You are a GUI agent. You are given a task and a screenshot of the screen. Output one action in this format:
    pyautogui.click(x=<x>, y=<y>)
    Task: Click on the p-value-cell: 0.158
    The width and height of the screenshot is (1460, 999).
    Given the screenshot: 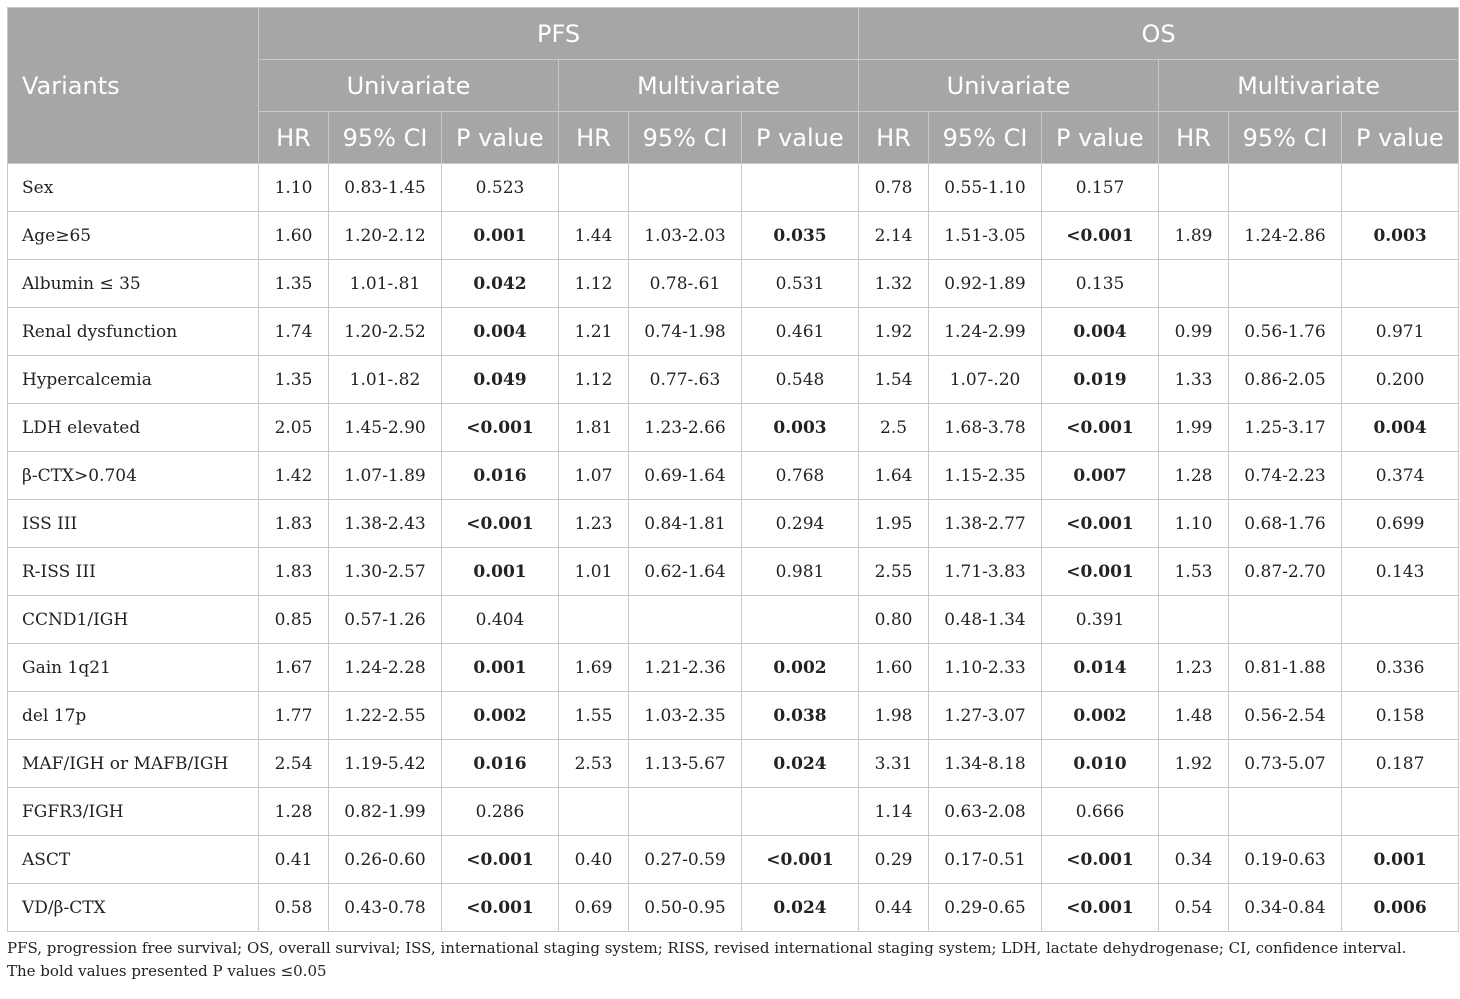 What is the action you would take?
    pyautogui.click(x=1400, y=715)
    